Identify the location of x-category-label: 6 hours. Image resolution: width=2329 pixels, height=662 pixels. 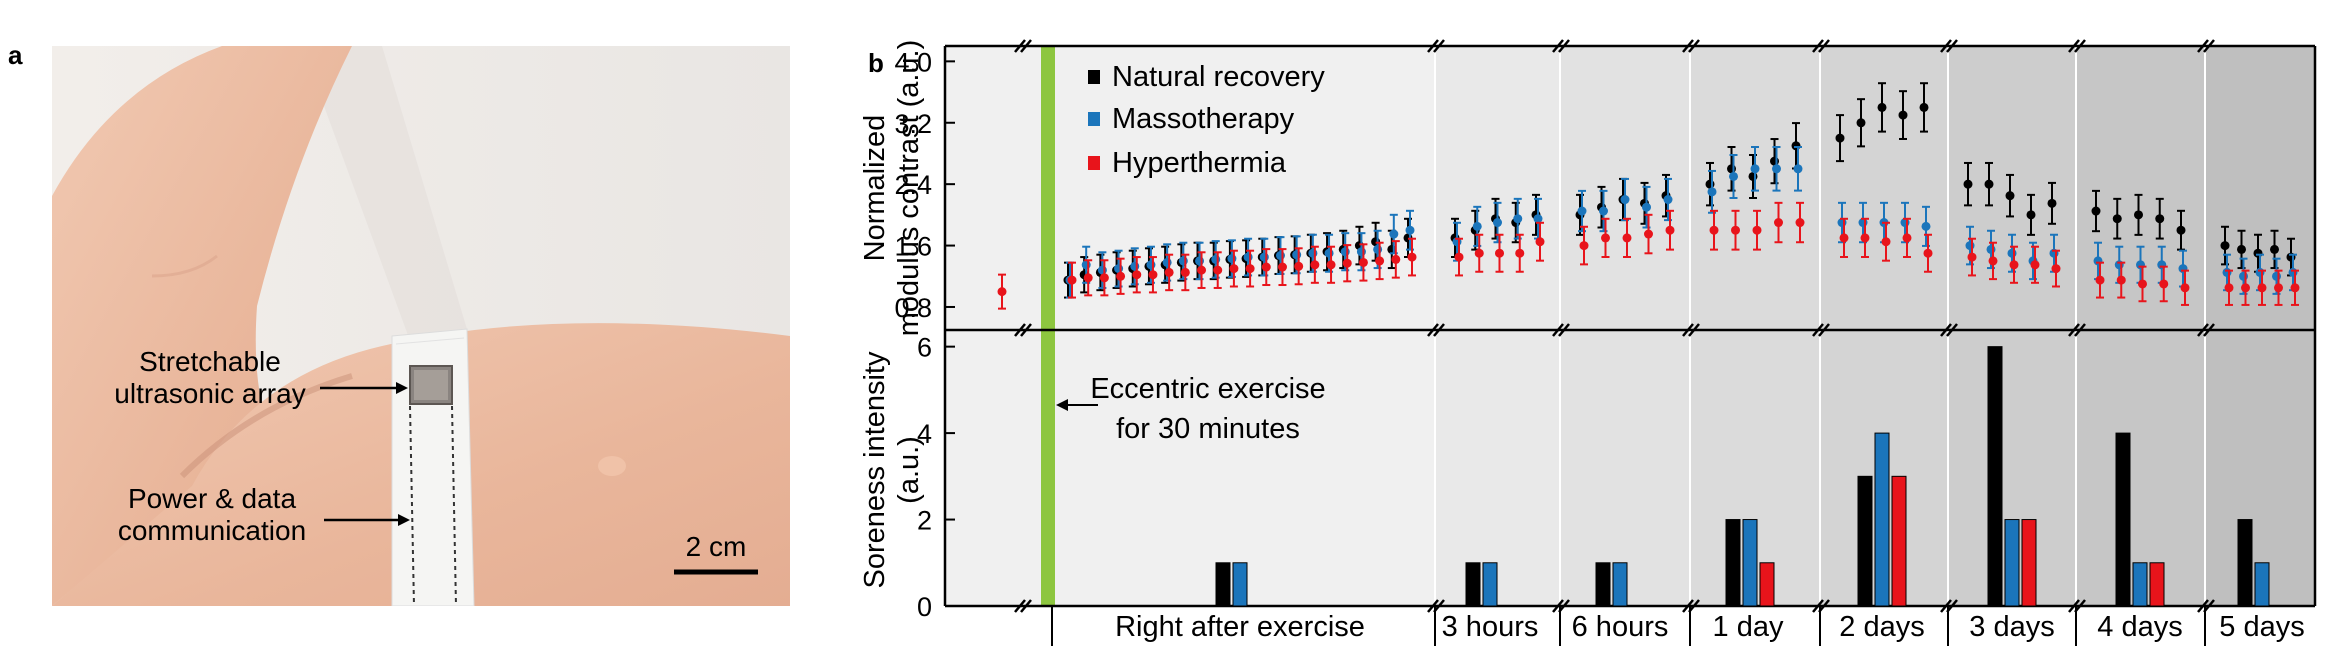
(1620, 627).